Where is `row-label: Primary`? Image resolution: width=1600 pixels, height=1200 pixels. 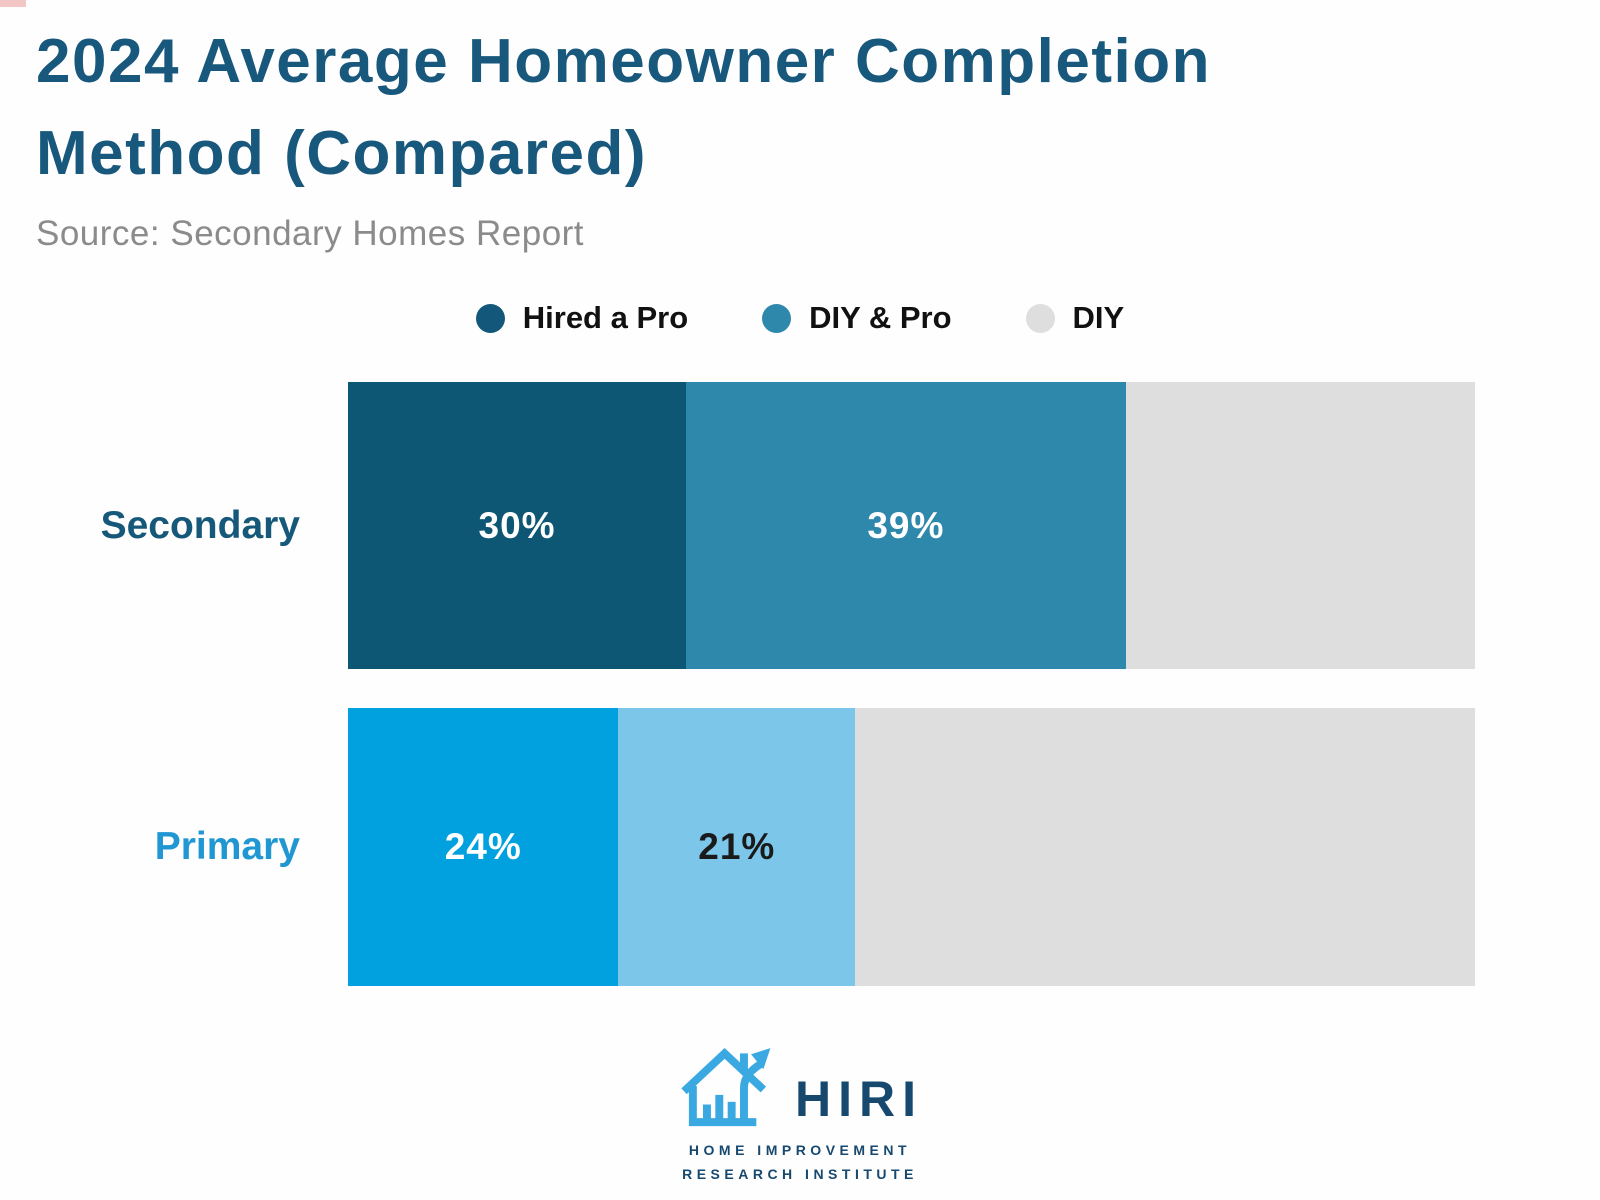
row-label: Primary is located at coordinates (227, 846).